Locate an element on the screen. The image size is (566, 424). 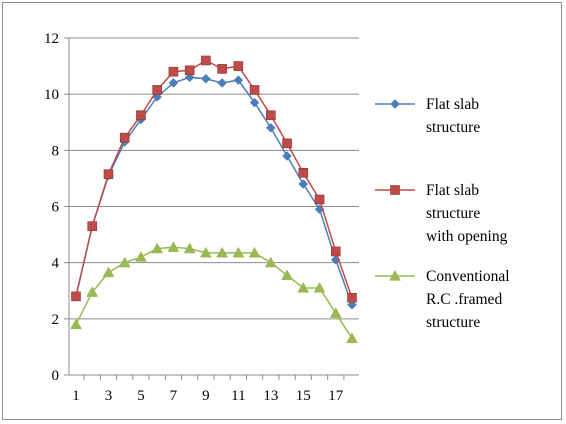
y-tick-label-10: 10 is located at coordinates (51, 95).